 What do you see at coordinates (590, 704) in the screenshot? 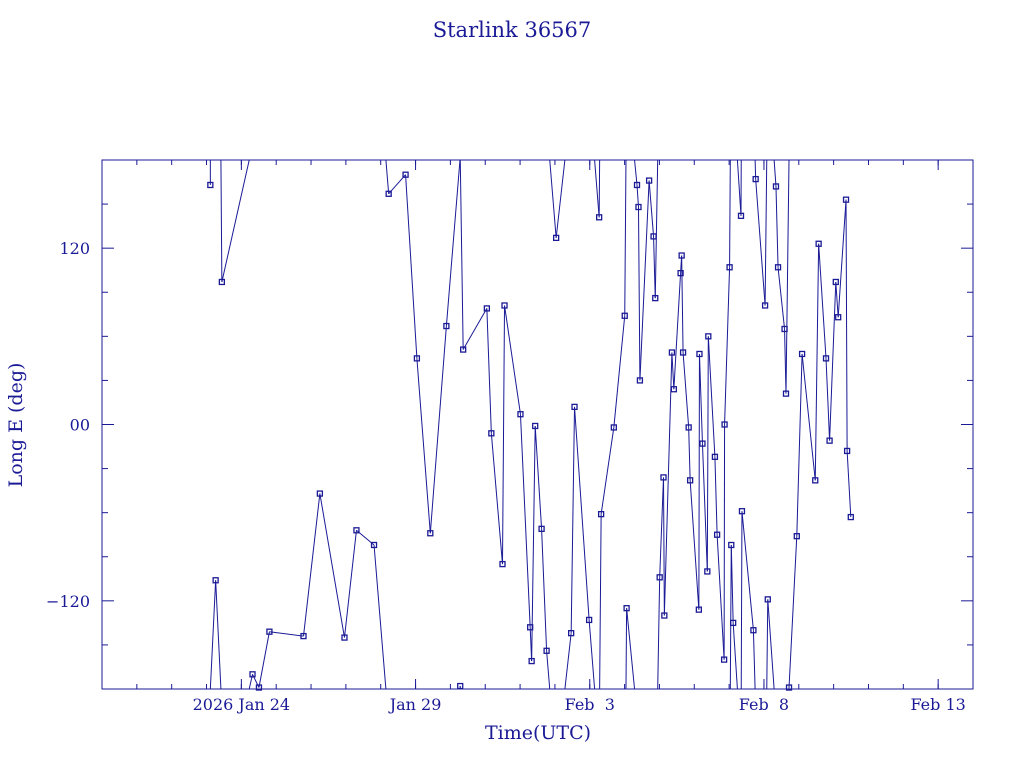
I see `x-tick-label: Feb 3` at bounding box center [590, 704].